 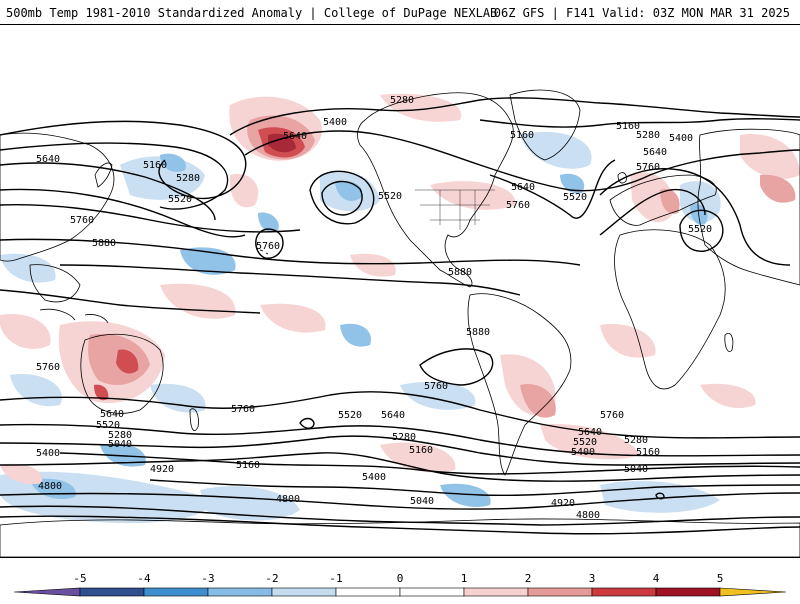 I want to click on us-state-borders, so click(x=455, y=209).